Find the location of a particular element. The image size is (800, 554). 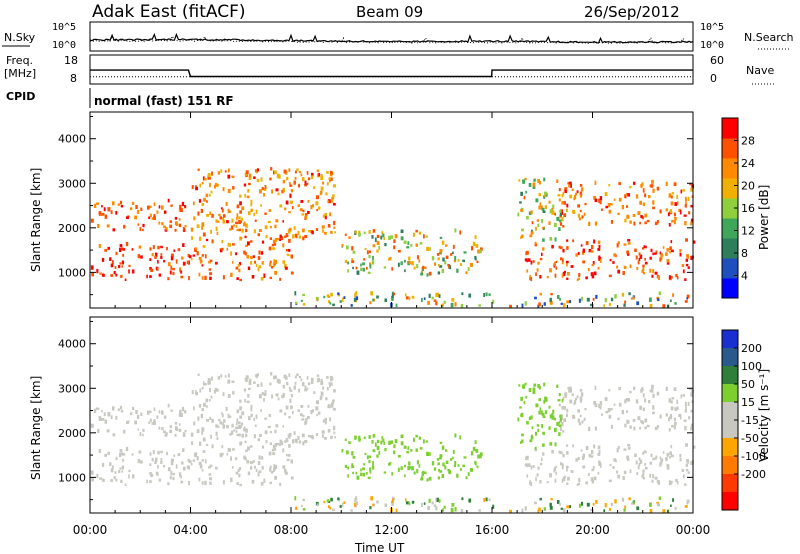

x-tick-label: 04:00 is located at coordinates (190, 530).